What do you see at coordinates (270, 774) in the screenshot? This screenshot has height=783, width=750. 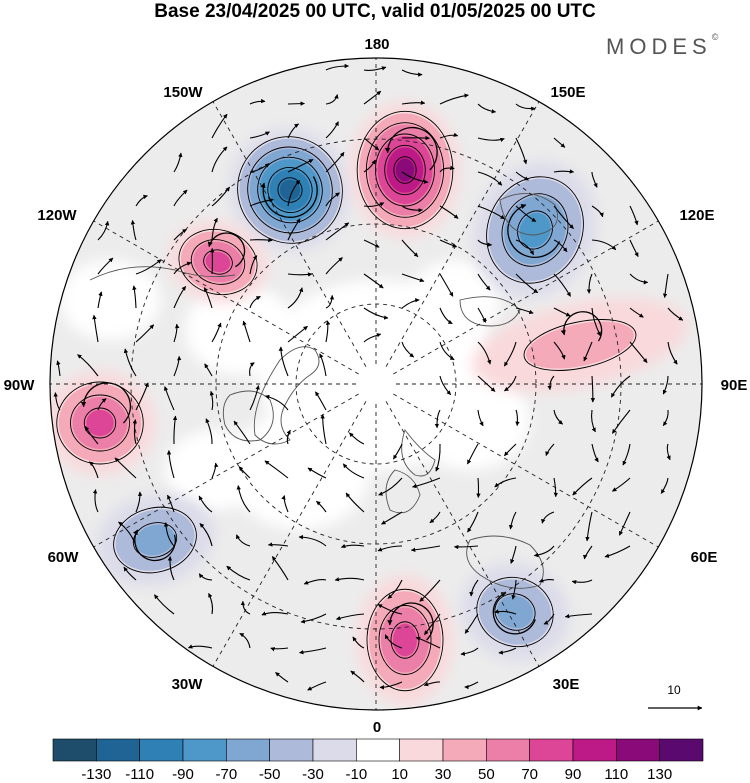 I see `colorbar-tick-label: -50` at bounding box center [270, 774].